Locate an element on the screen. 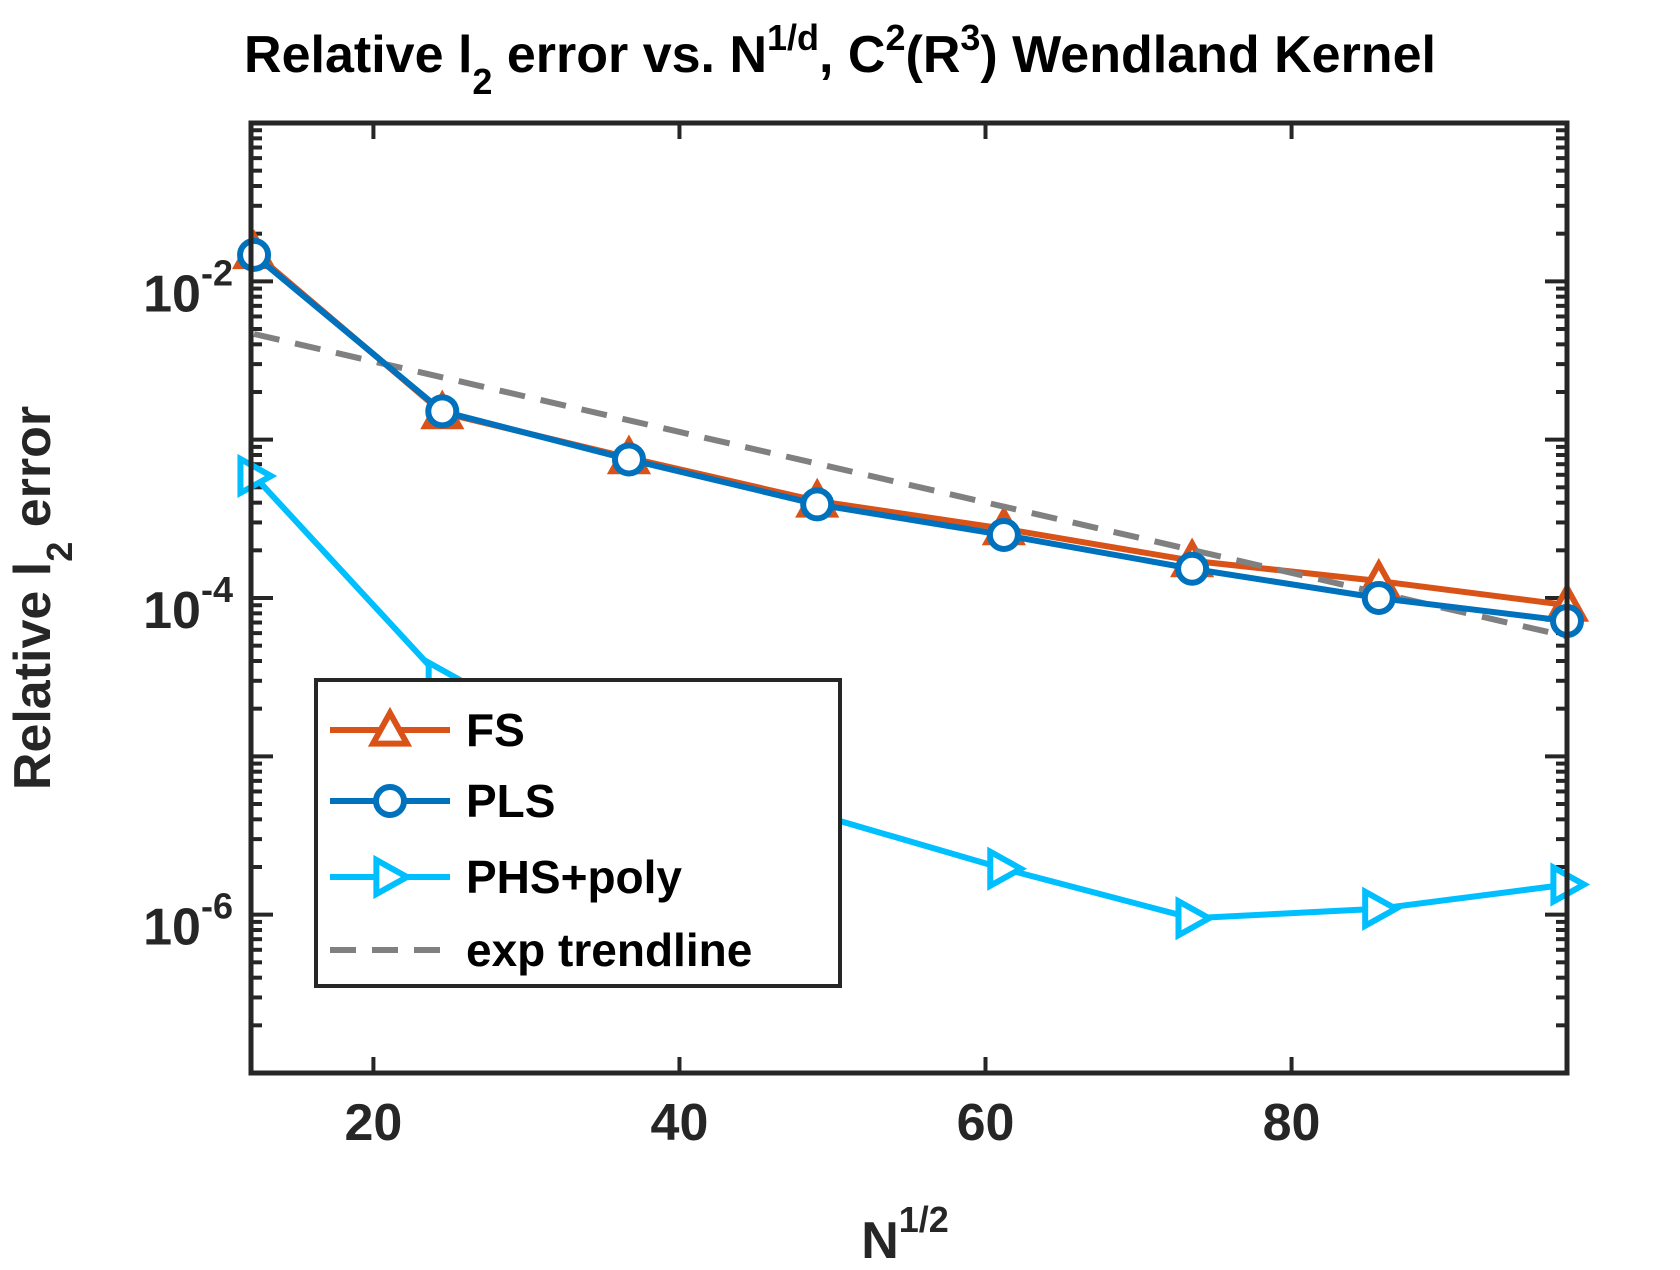 The width and height of the screenshot is (1680, 1270). legend-marker-phs-poly is located at coordinates (393, 877).